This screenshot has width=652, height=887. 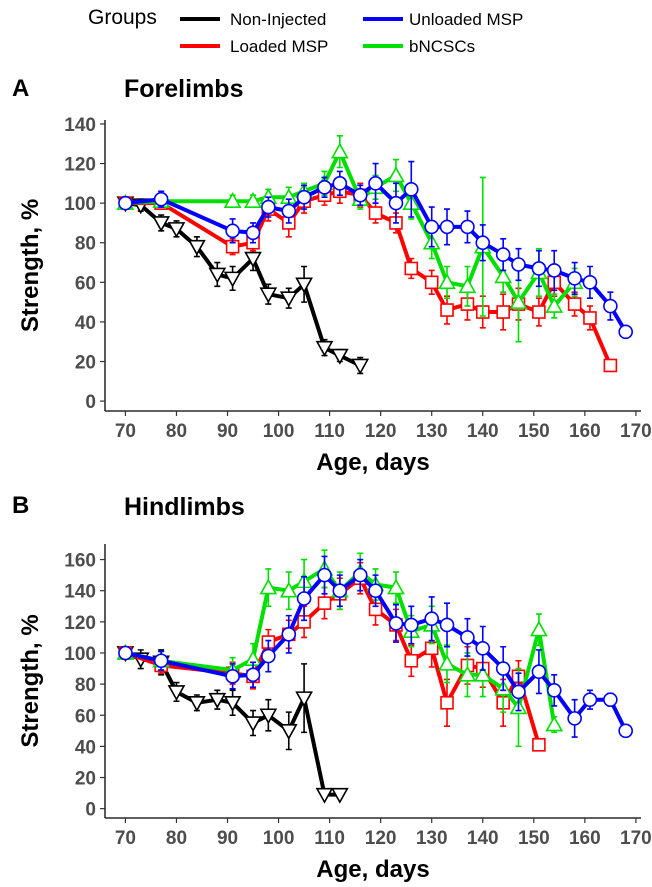 What do you see at coordinates (585, 431) in the screenshot?
I see `x-tick-label: 160` at bounding box center [585, 431].